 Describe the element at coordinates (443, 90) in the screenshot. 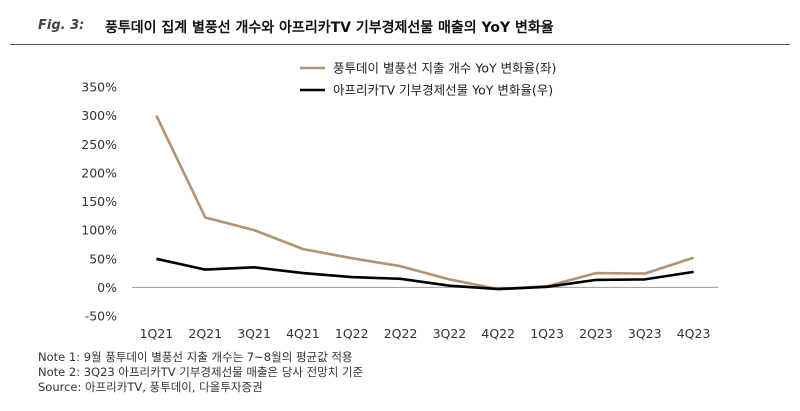

I see `legend-label: 아프리카TV 기부경제선물 YoY 변화율(우)` at that location.